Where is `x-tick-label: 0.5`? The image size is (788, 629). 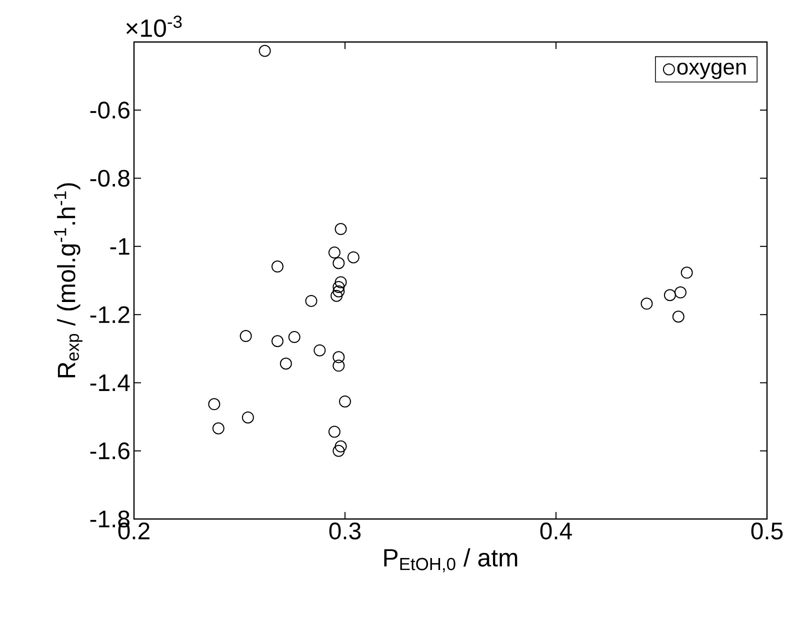
x-tick-label: 0.5 is located at coordinates (767, 531).